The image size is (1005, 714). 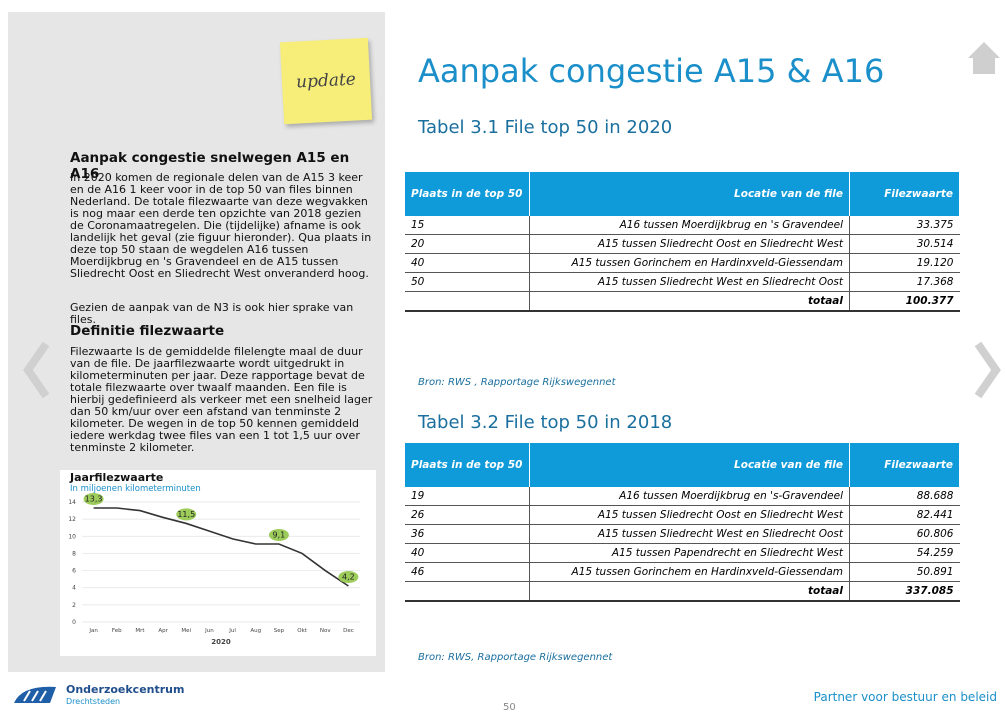 What do you see at coordinates (74, 588) in the screenshot?
I see `y-tick-label: 4` at bounding box center [74, 588].